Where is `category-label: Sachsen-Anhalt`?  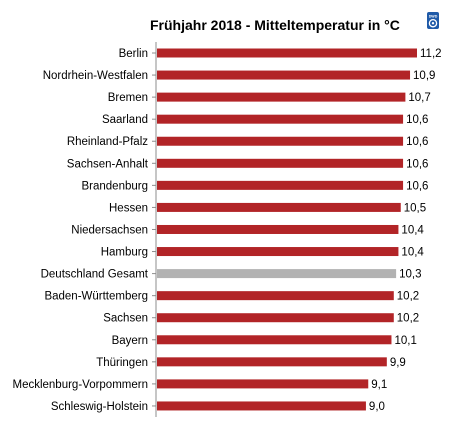 category-label: Sachsen-Anhalt is located at coordinates (108, 164).